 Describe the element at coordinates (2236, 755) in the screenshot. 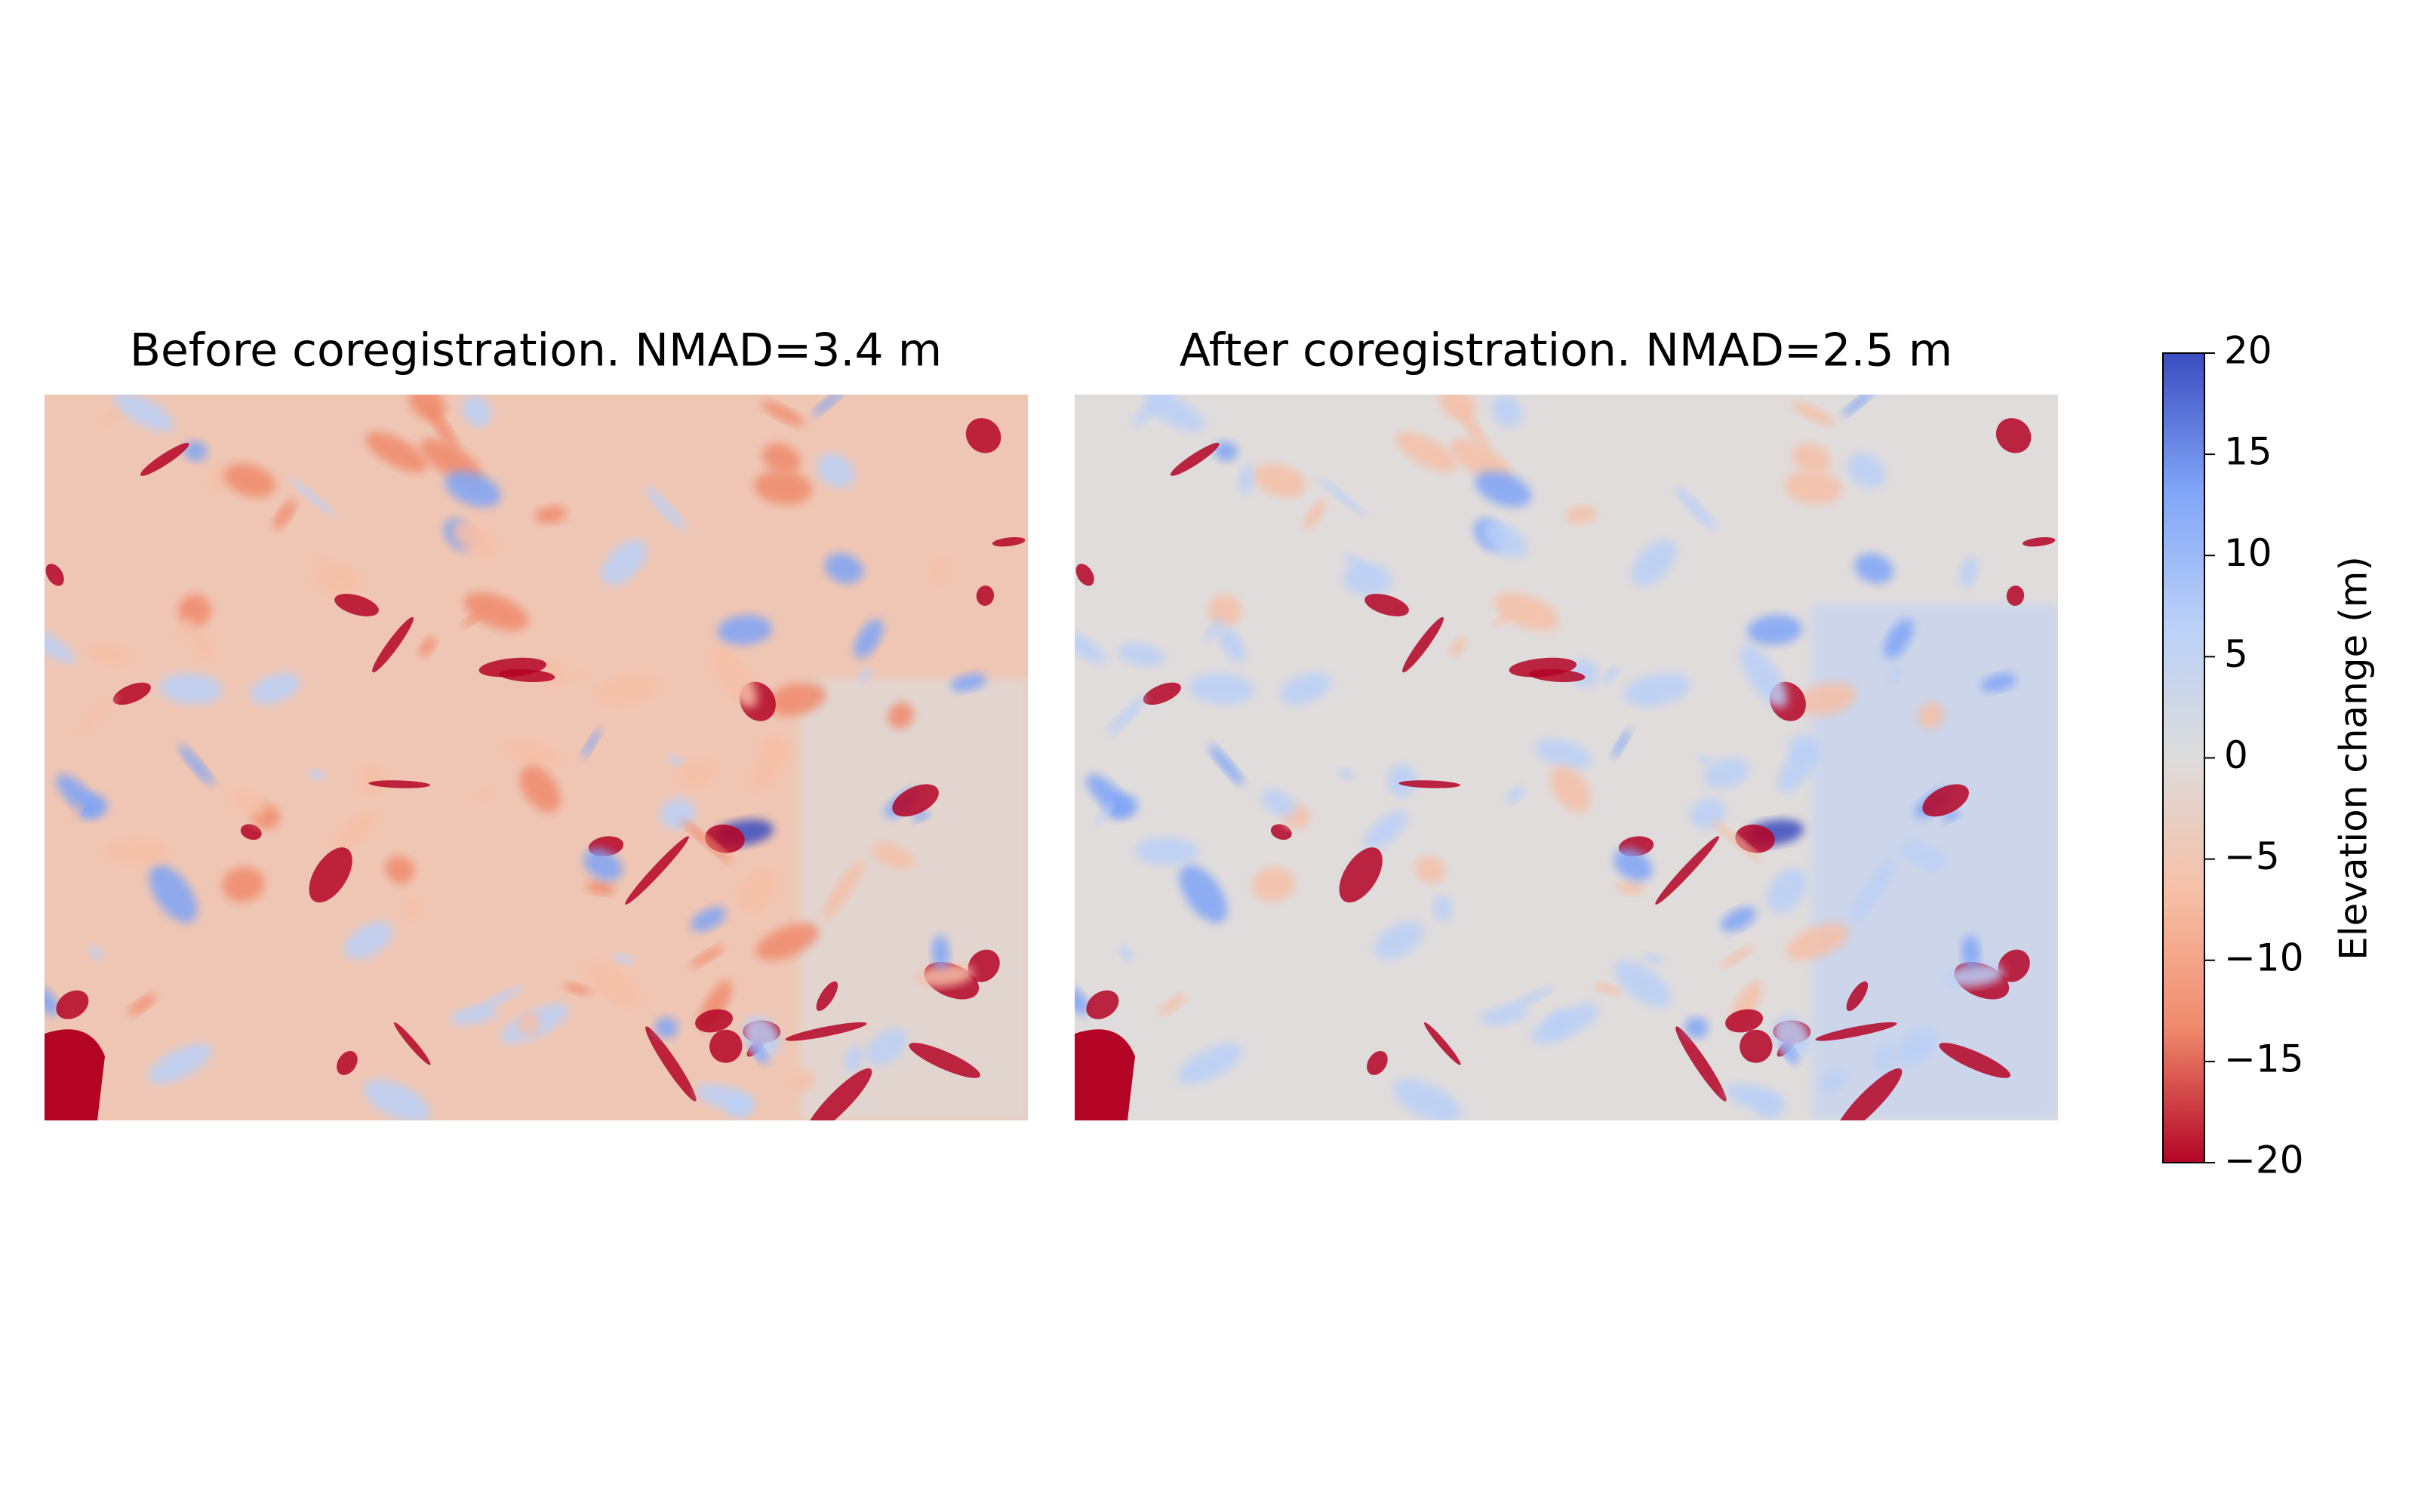

I see `colorbar-tick-label: 0` at that location.